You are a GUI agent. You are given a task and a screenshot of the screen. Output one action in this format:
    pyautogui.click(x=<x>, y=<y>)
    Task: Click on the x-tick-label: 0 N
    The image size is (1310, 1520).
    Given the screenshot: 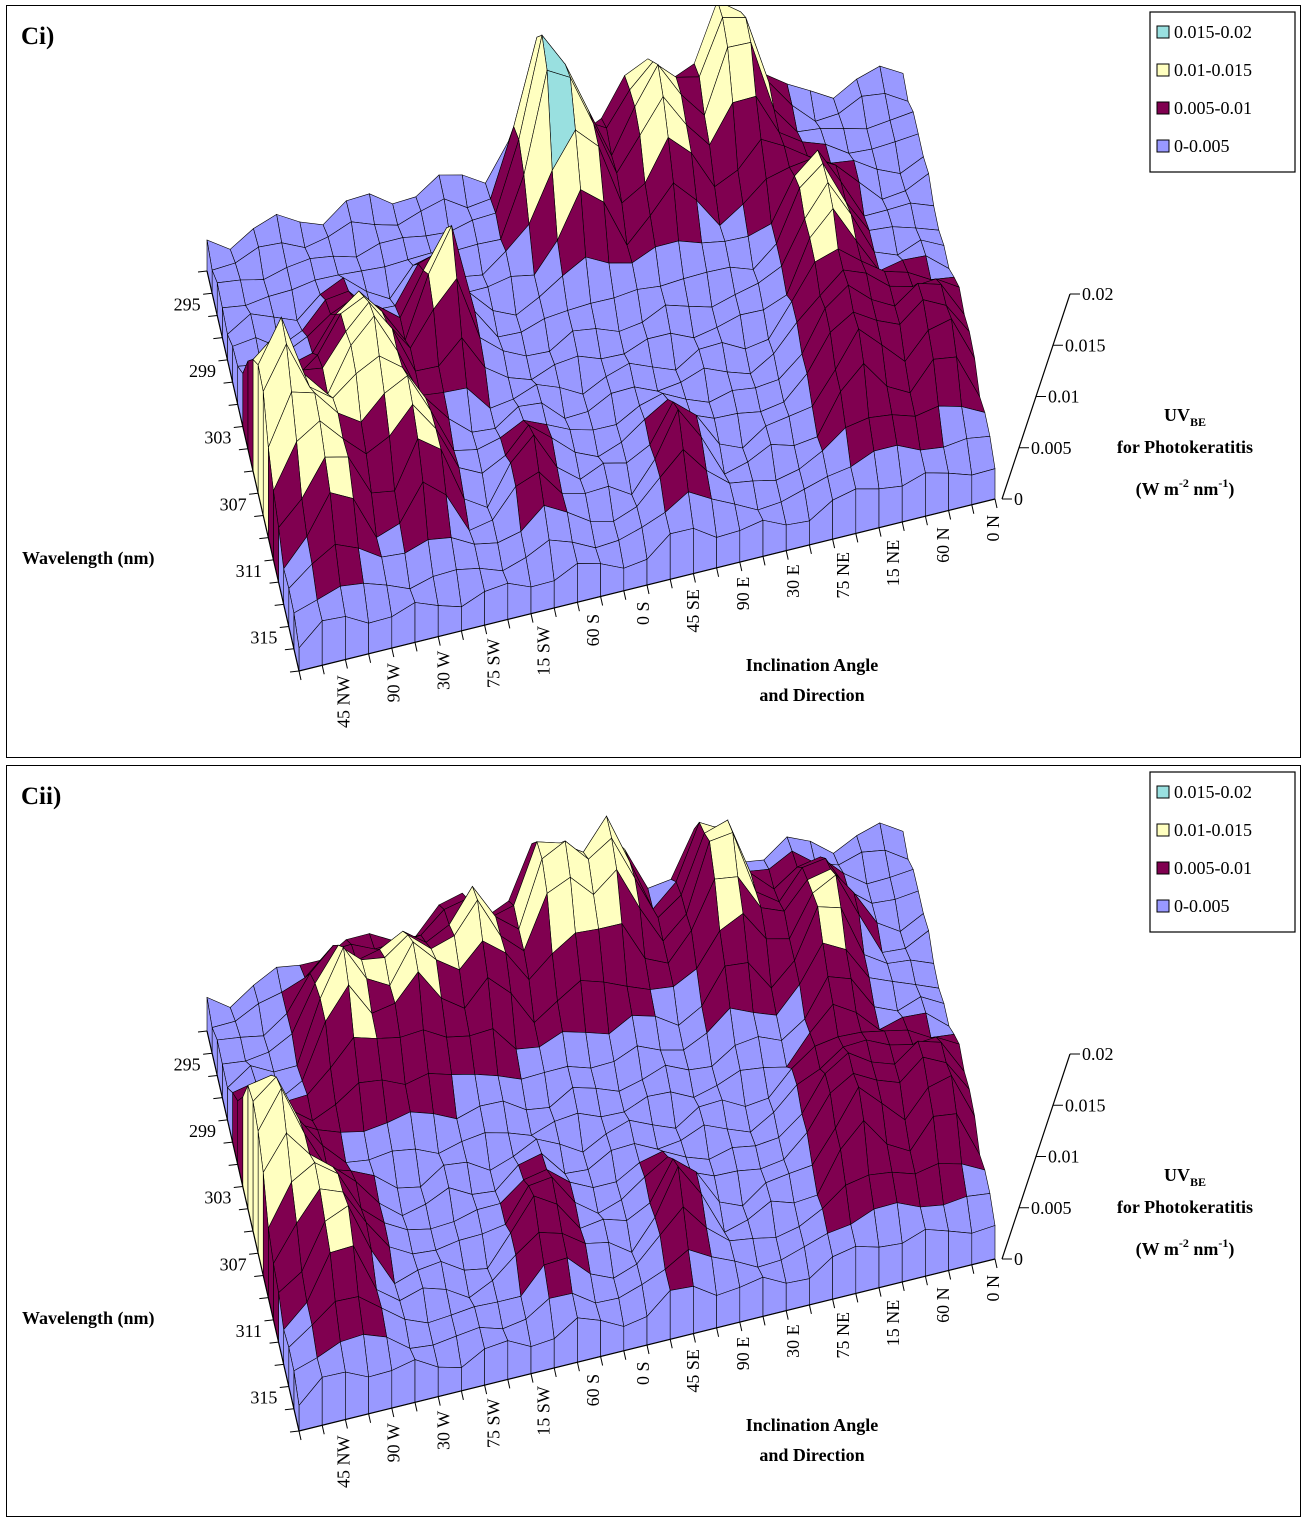 What is the action you would take?
    pyautogui.click(x=993, y=1288)
    